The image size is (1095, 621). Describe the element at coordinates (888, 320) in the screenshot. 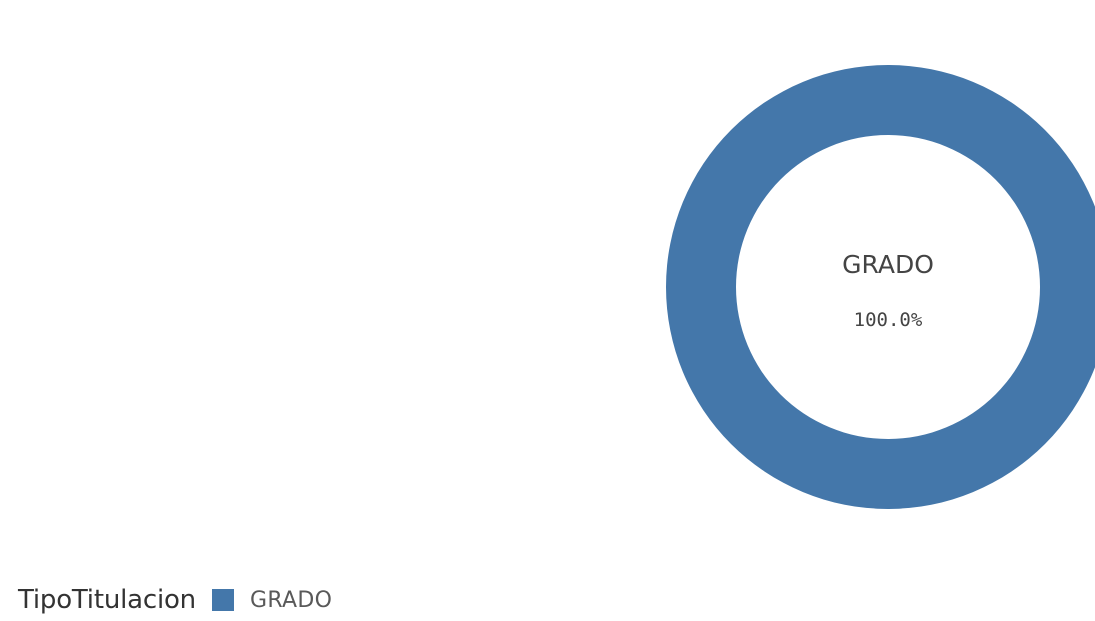

I see `center-percent-label: 100.0%` at that location.